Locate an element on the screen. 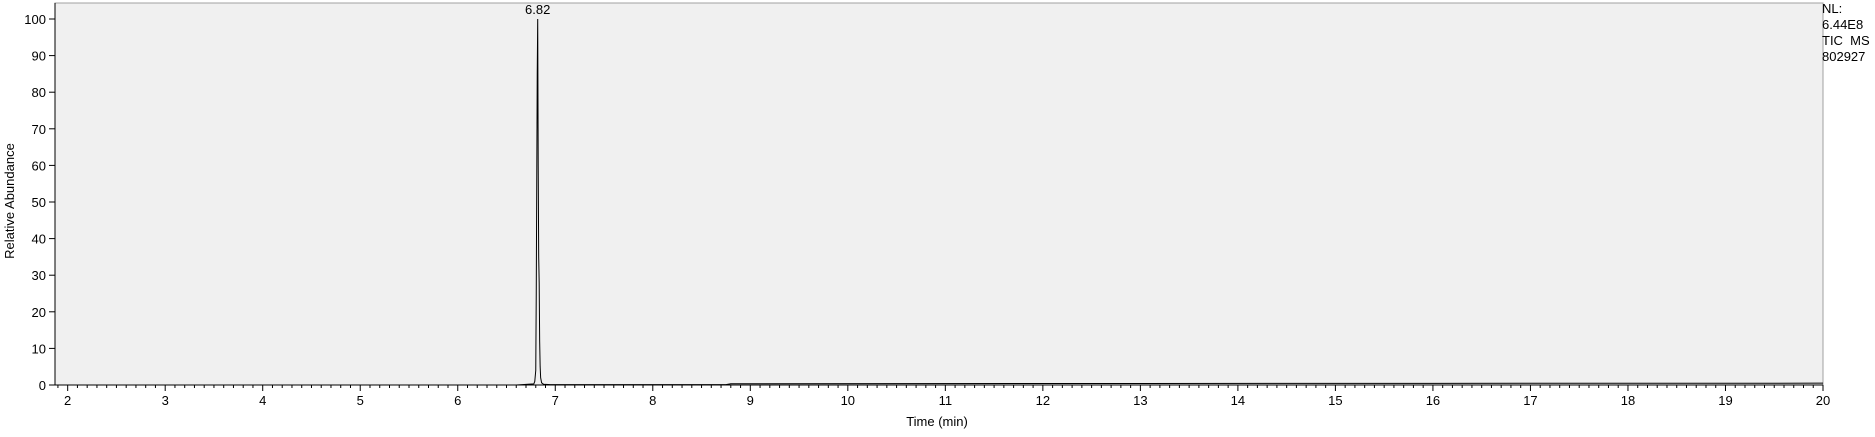 The width and height of the screenshot is (1875, 437). x-tick-label: 6 is located at coordinates (457, 400).